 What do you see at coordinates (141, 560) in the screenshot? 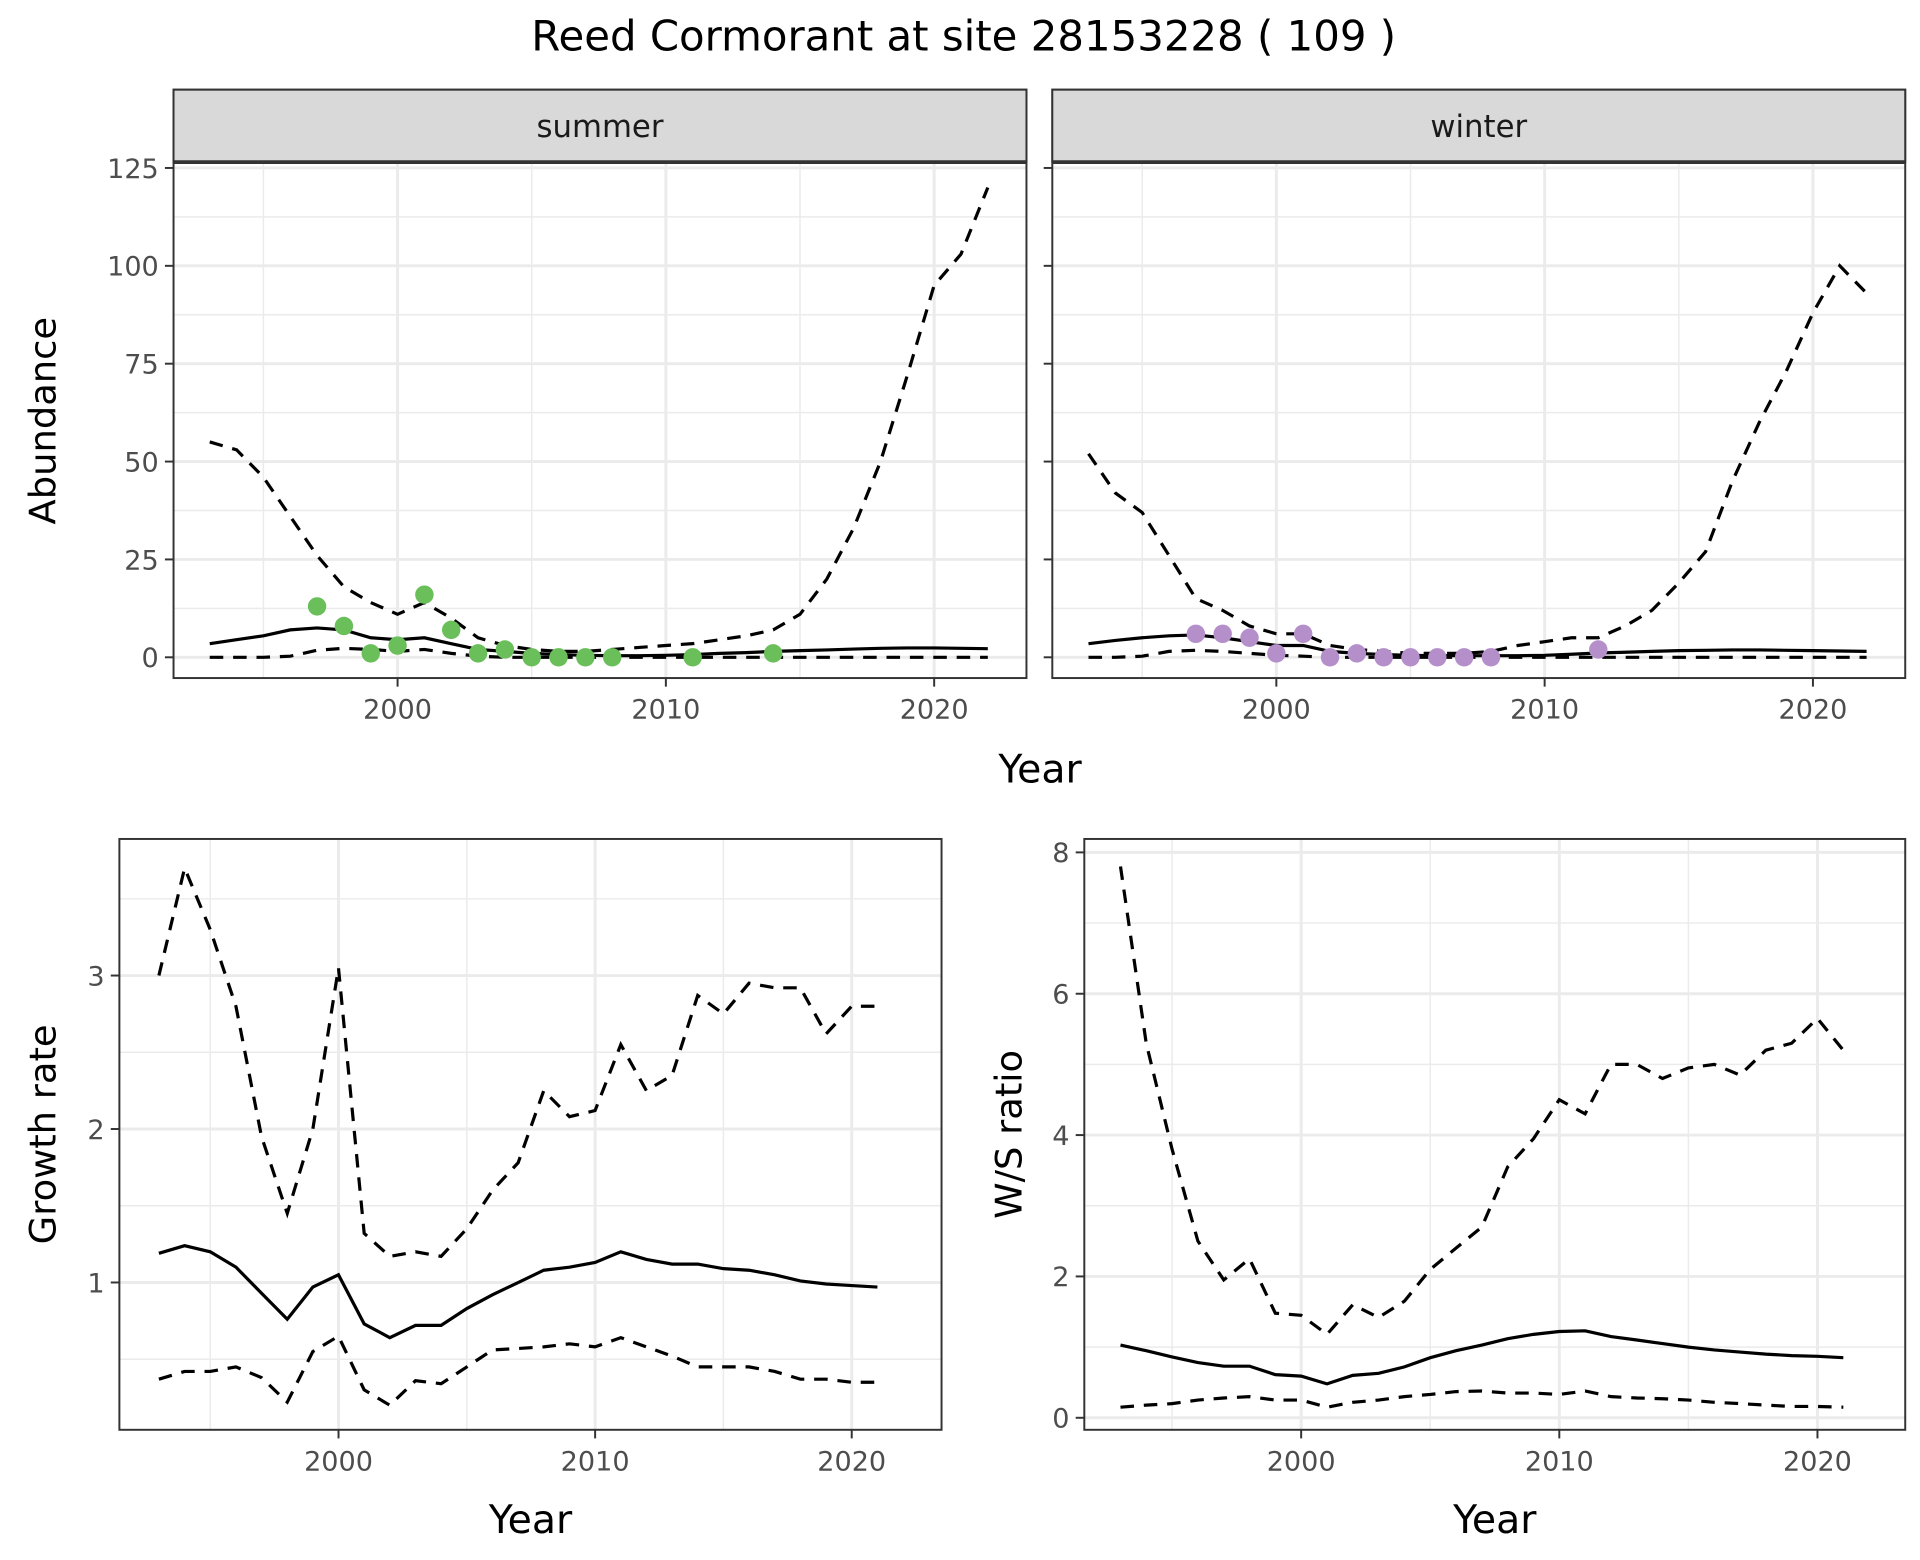
I see `y-tick-label: 25` at bounding box center [141, 560].